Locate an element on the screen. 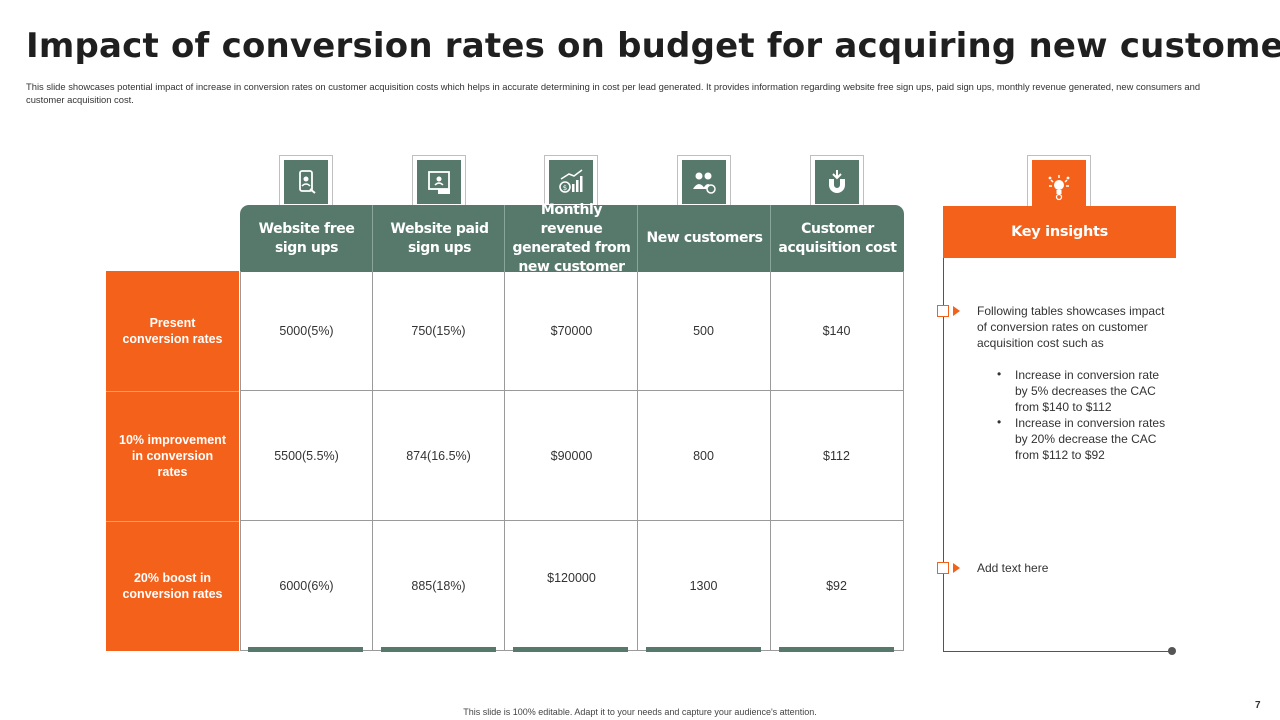  insight-placeholder: Add text here is located at coordinates (1013, 568).